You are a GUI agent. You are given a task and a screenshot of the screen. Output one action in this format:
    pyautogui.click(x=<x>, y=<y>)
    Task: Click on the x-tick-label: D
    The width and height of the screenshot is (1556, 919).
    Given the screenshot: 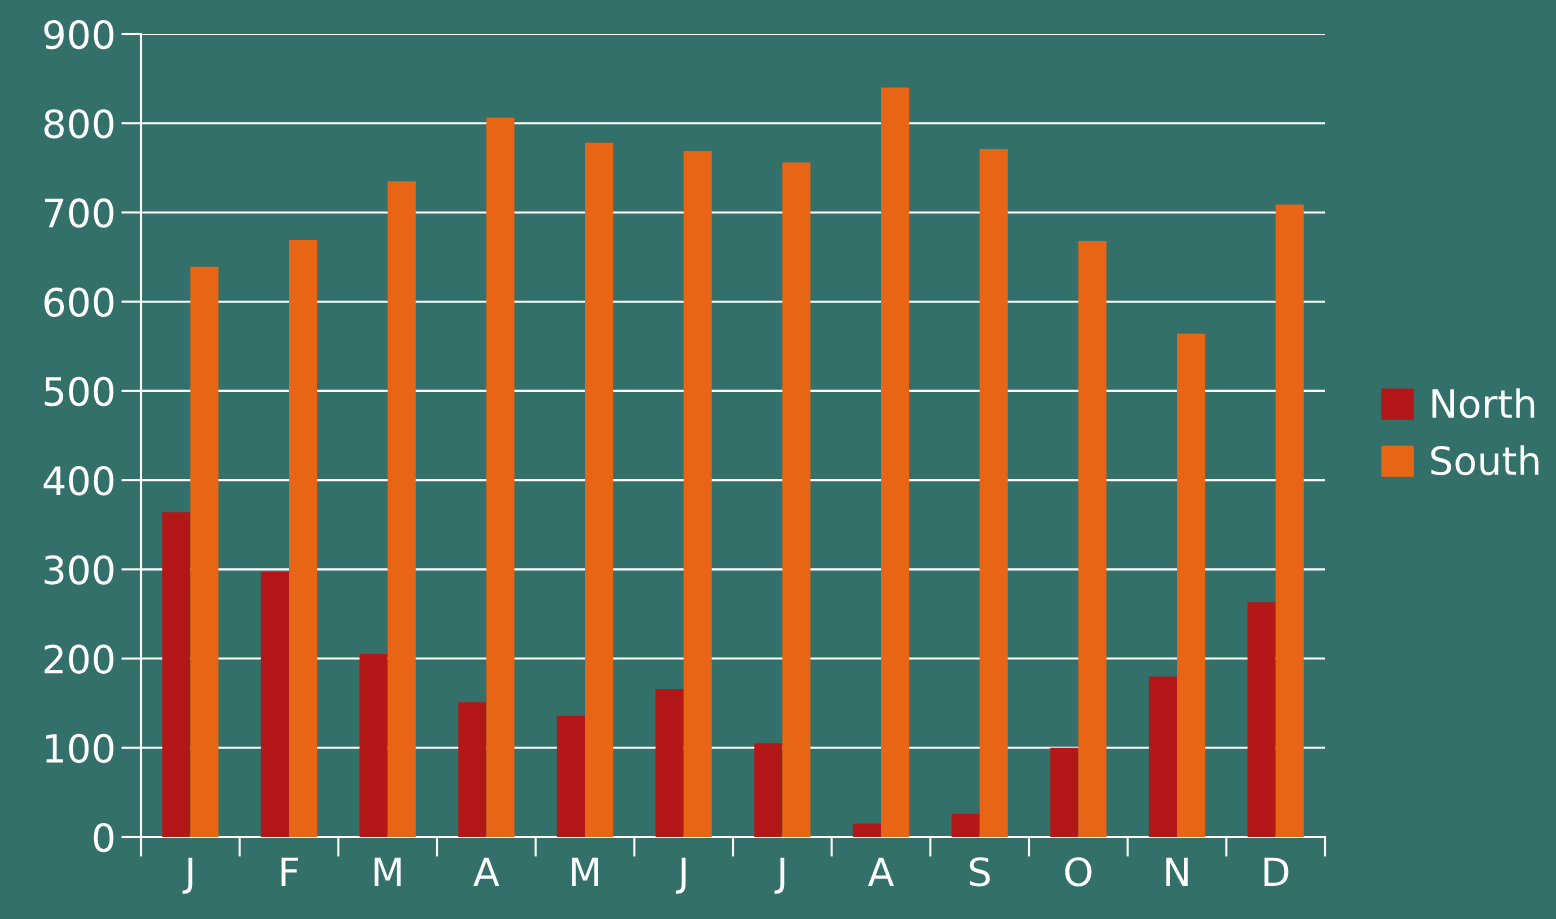 What is the action you would take?
    pyautogui.click(x=1276, y=871)
    